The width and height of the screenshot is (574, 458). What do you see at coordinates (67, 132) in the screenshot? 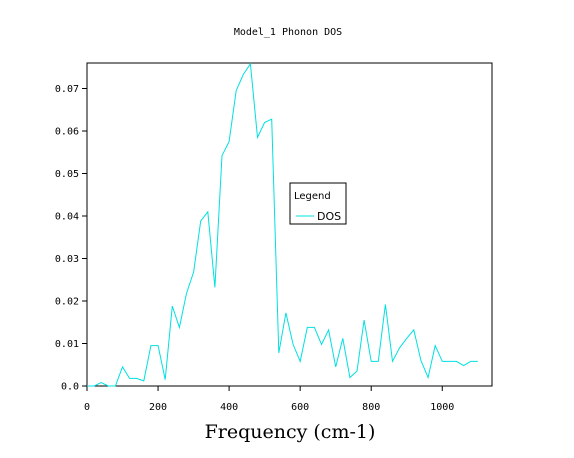
I see `y-tick-label-6: 0.06` at bounding box center [67, 132].